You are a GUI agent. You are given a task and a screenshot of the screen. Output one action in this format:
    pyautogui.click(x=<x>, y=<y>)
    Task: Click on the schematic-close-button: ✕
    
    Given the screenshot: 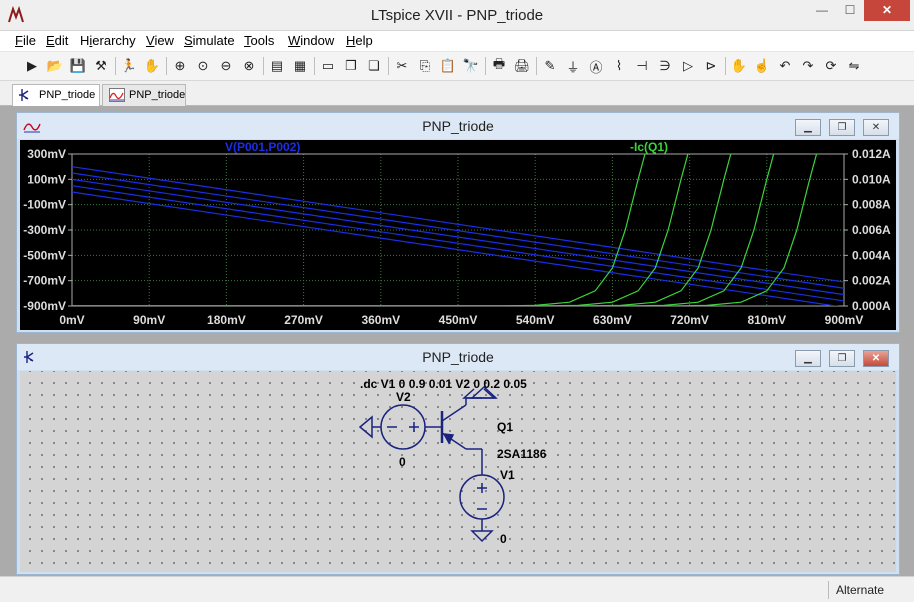 What is the action you would take?
    pyautogui.click(x=876, y=358)
    